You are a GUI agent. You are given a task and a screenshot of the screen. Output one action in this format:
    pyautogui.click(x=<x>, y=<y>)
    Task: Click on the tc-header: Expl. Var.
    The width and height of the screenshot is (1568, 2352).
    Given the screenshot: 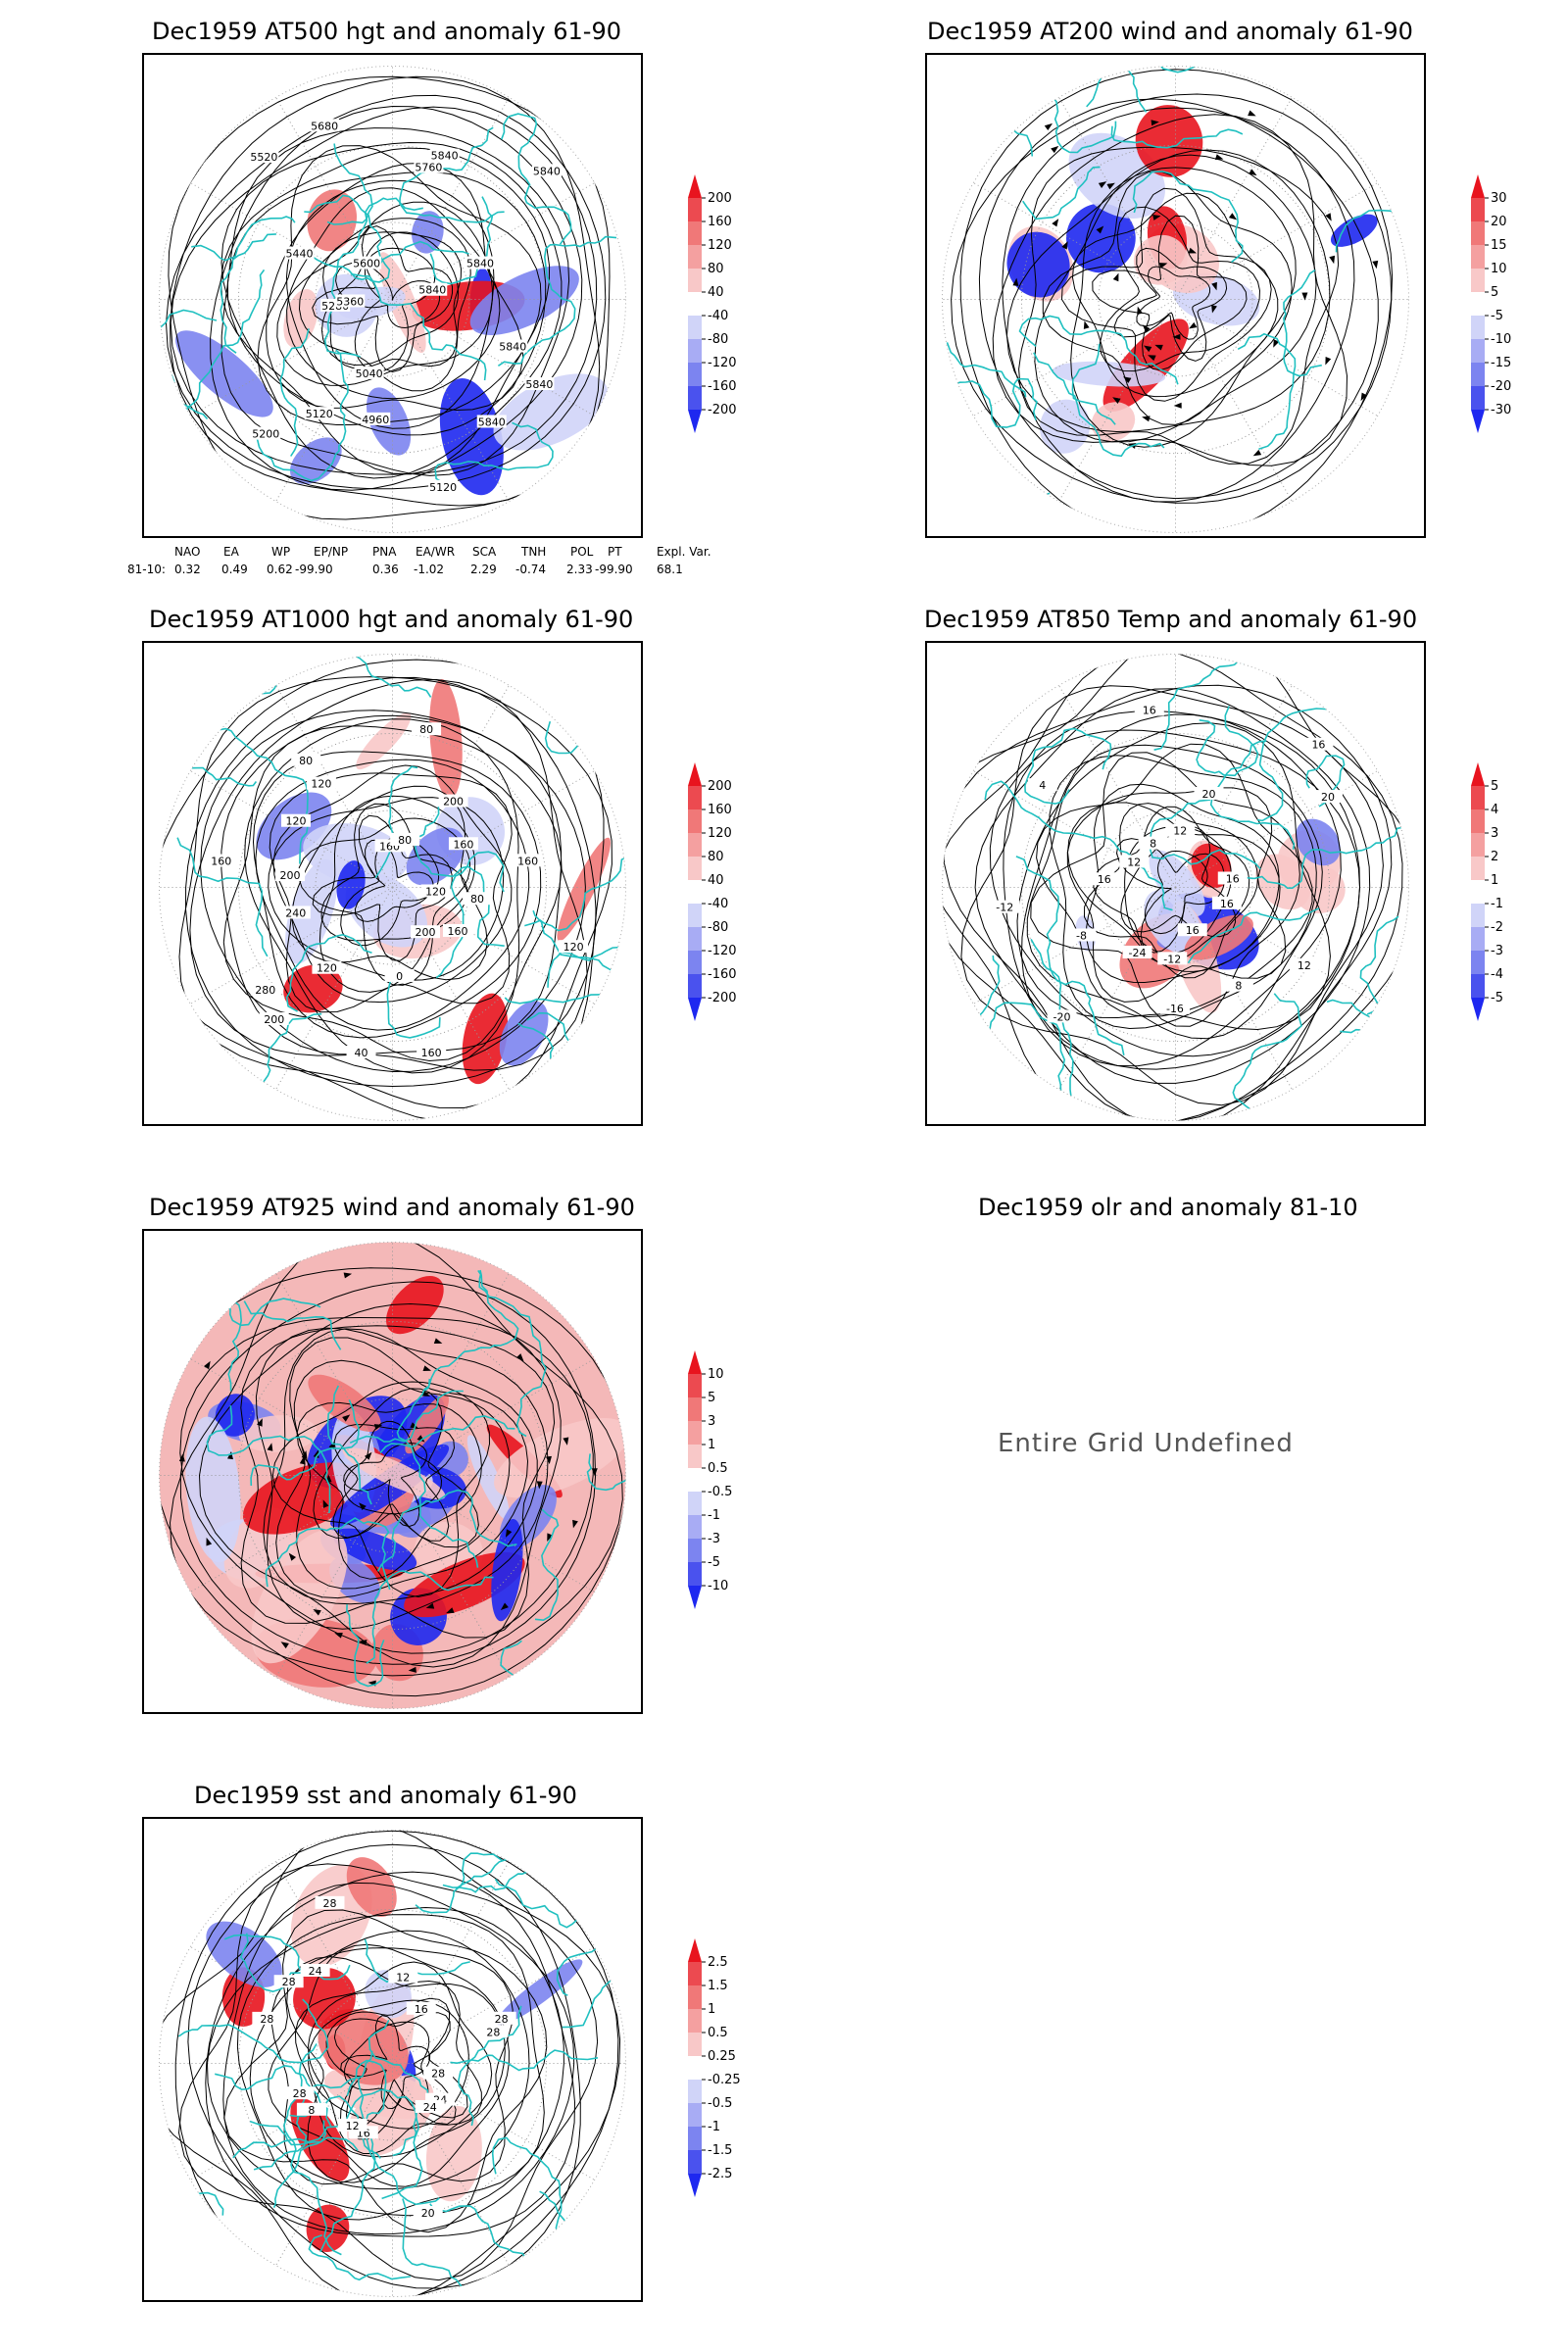 What is the action you would take?
    pyautogui.click(x=684, y=552)
    